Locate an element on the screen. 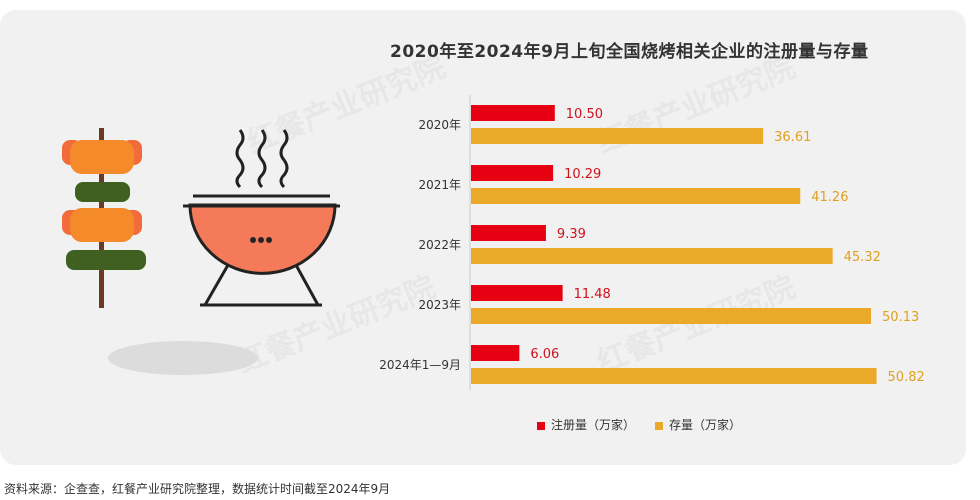  legend-label: 存量（万家） is located at coordinates (705, 425).